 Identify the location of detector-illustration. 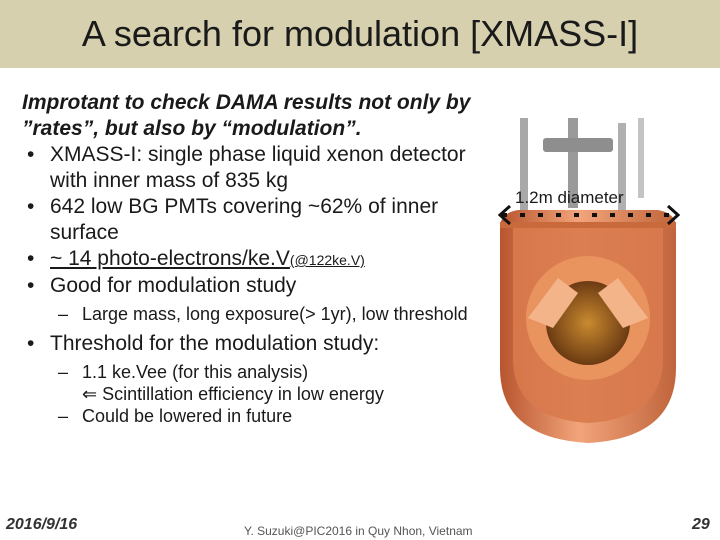
(588, 280).